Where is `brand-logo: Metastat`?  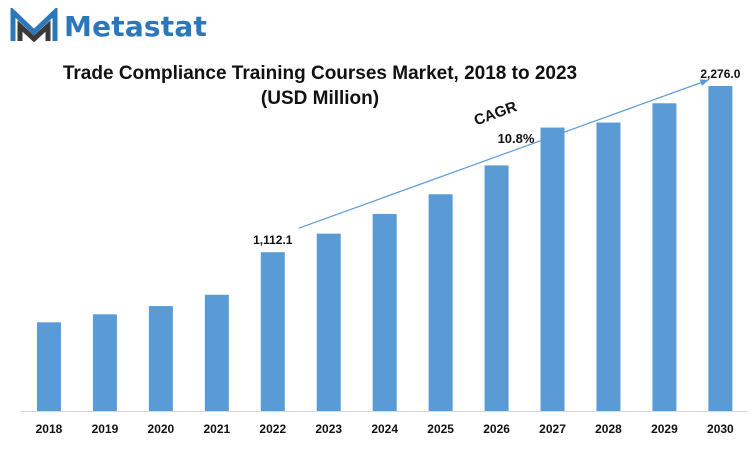
brand-logo: Metastat is located at coordinates (108, 26).